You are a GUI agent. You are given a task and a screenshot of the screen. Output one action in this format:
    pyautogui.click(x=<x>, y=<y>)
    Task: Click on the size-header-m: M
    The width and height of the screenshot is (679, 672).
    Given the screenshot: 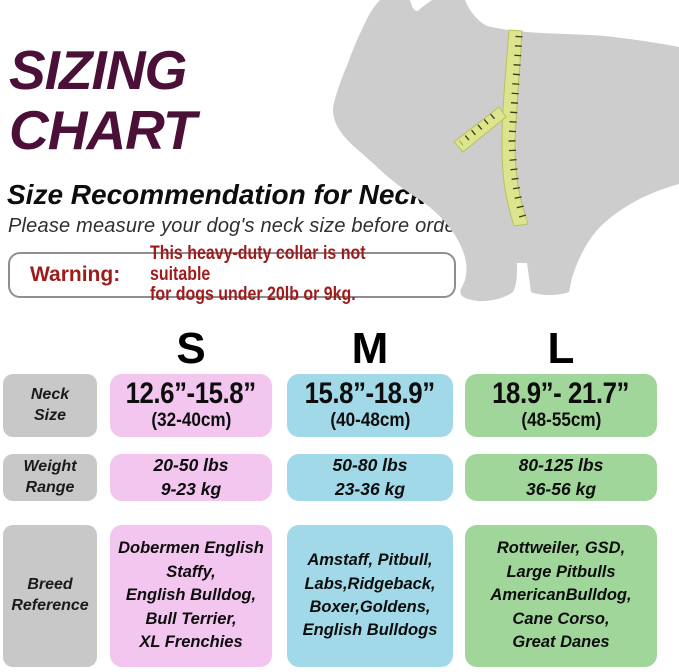 What is the action you would take?
    pyautogui.click(x=370, y=348)
    